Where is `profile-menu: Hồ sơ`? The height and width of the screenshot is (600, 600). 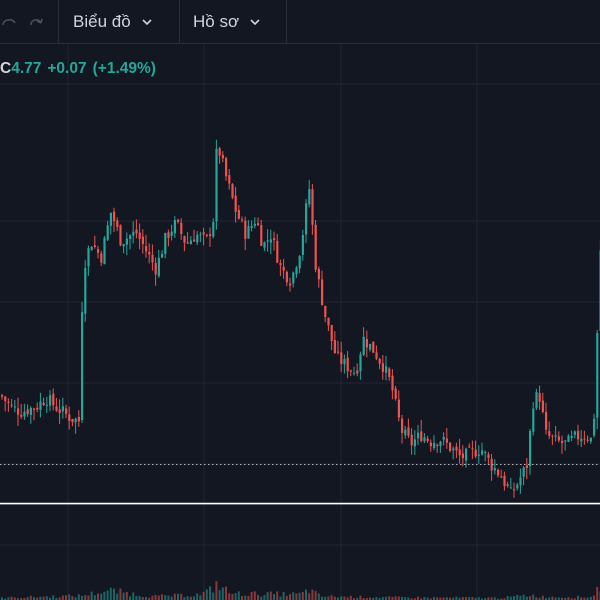 profile-menu: Hồ sơ is located at coordinates (227, 22).